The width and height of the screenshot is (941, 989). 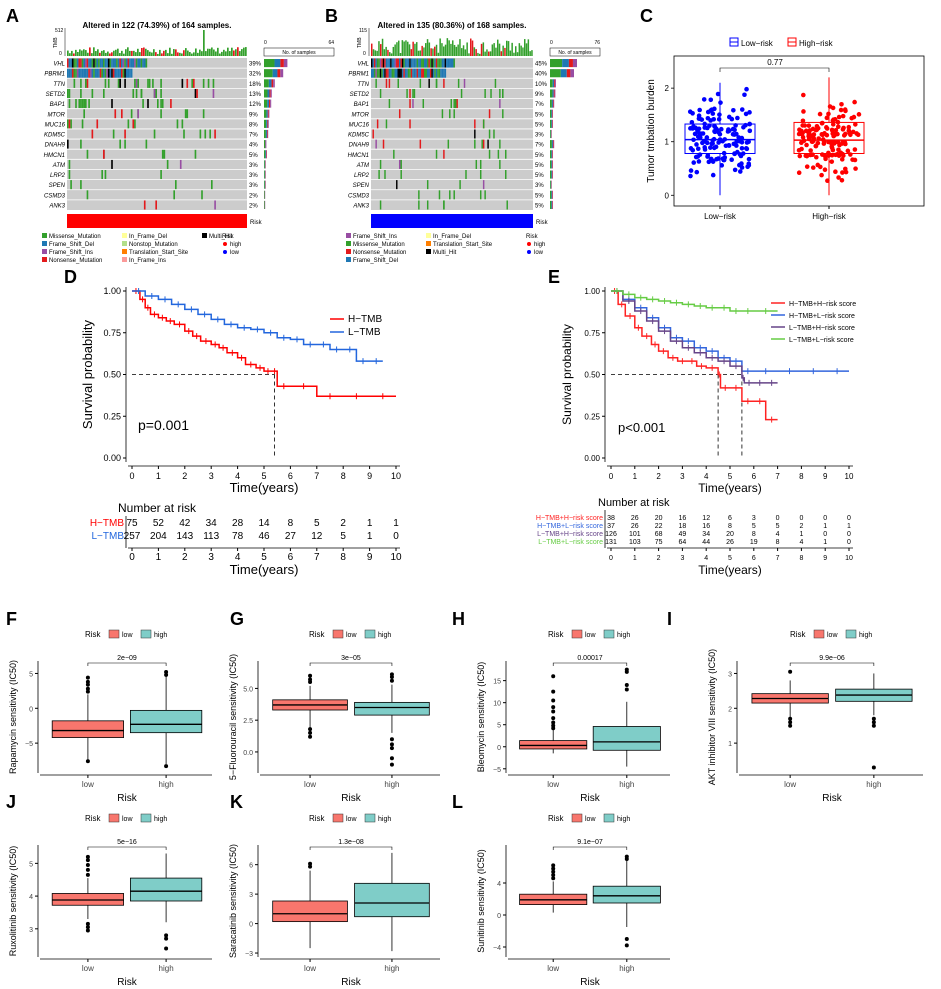 What do you see at coordinates (592, 416) in the screenshot?
I see `y-tick-label: 0.25` at bounding box center [592, 416].